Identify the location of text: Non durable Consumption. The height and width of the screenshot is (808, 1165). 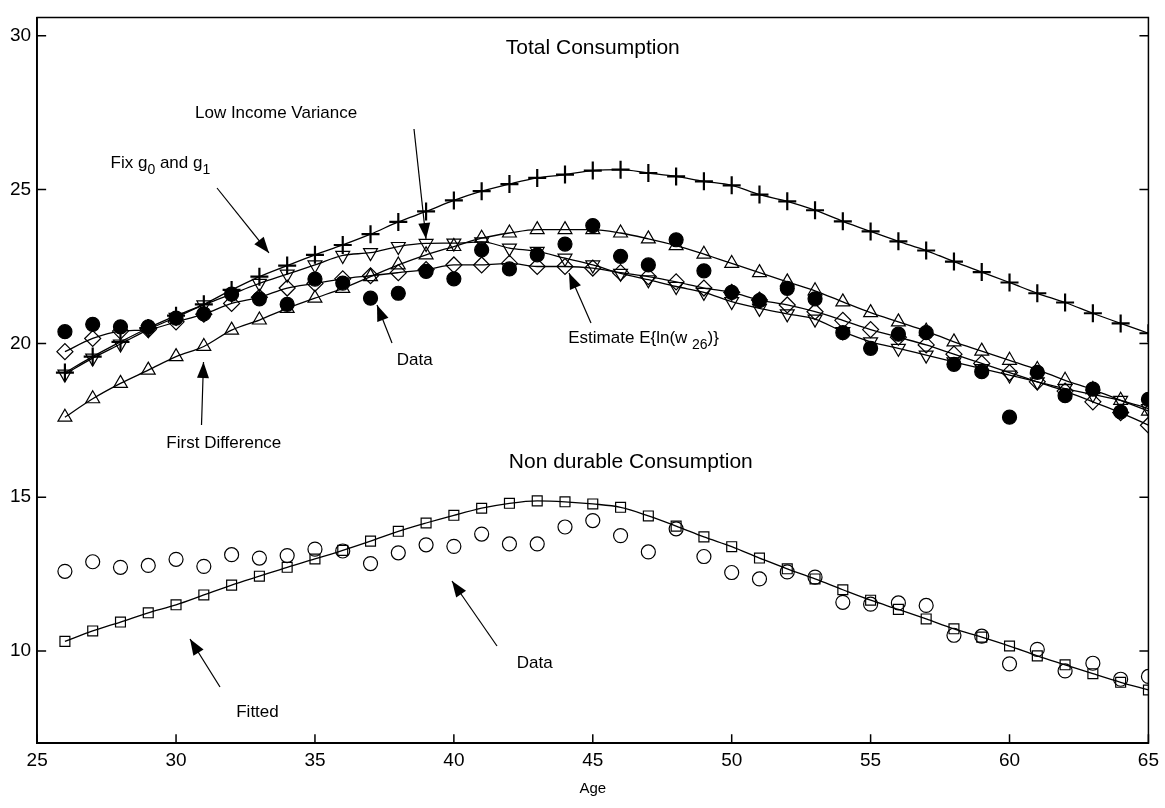
(630, 461).